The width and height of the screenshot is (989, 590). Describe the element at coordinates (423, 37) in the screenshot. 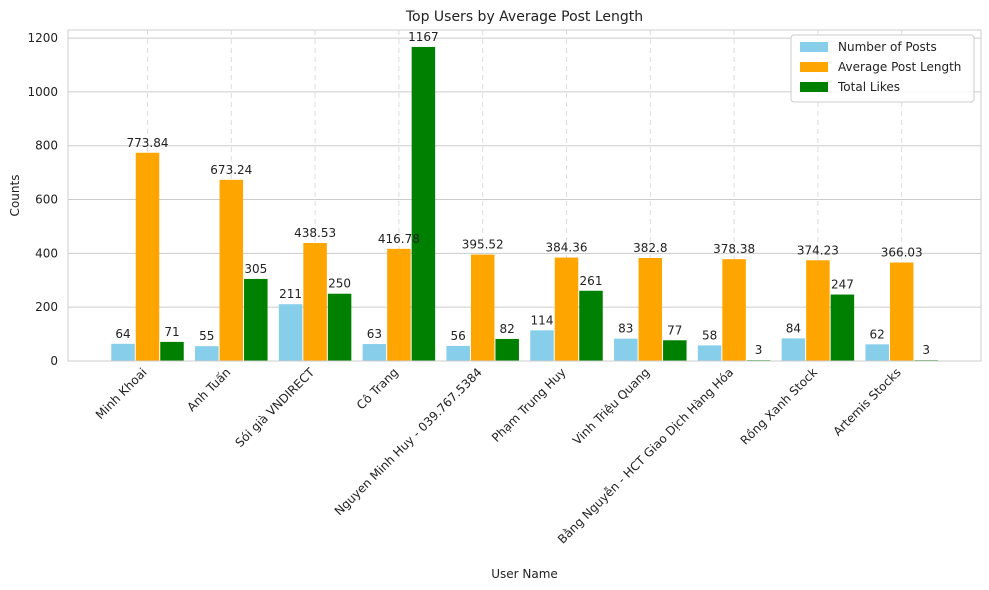

I see `bar-value-label: 1167` at that location.